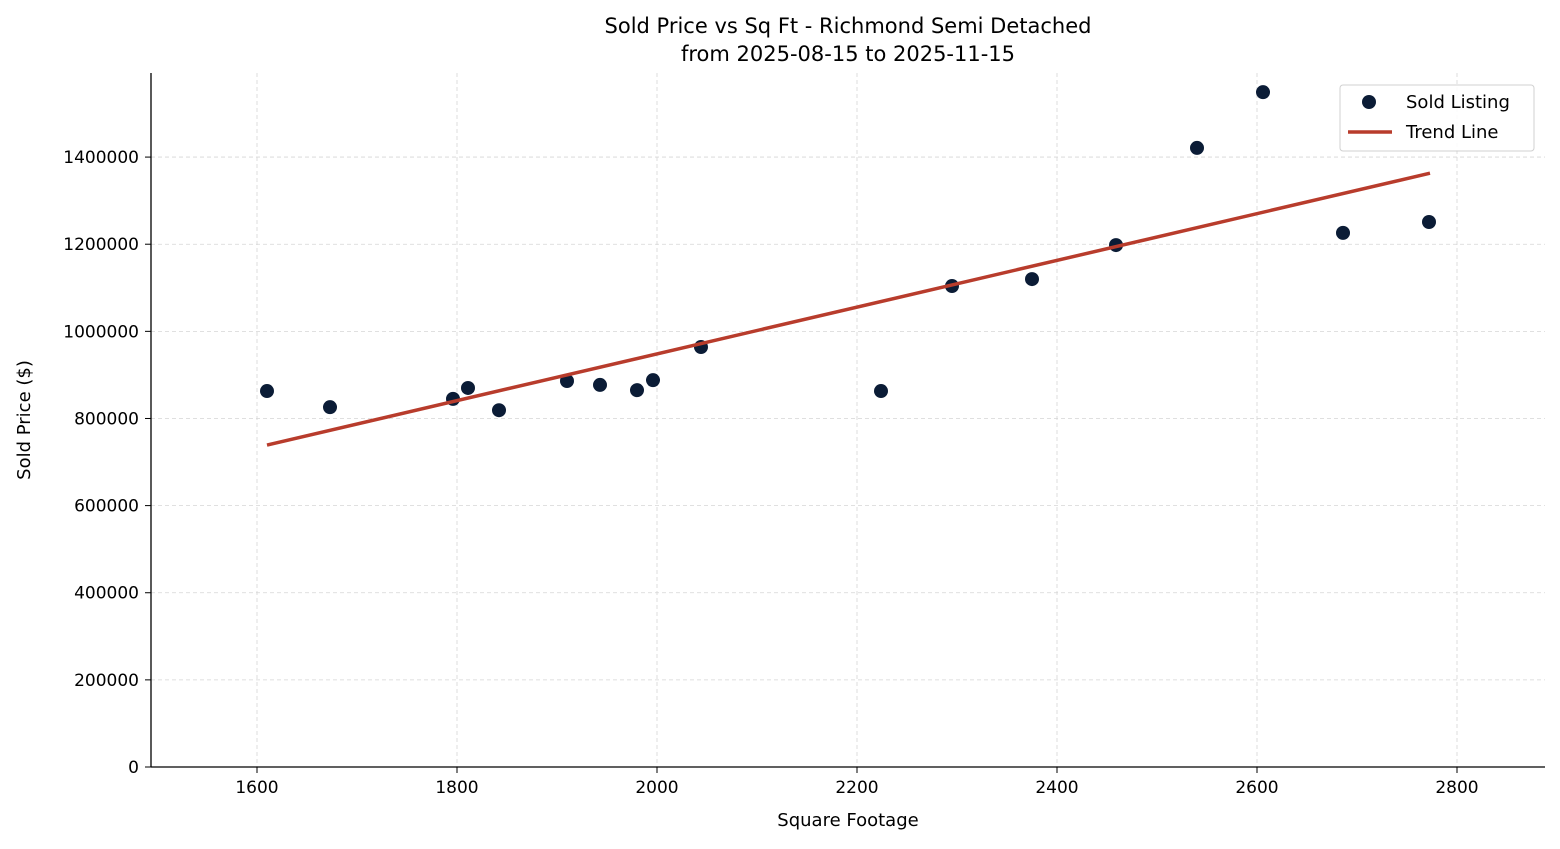 Image resolution: width=1560 pixels, height=849 pixels. Describe the element at coordinates (106, 681) in the screenshot. I see `y-tick-label: 200000` at that location.